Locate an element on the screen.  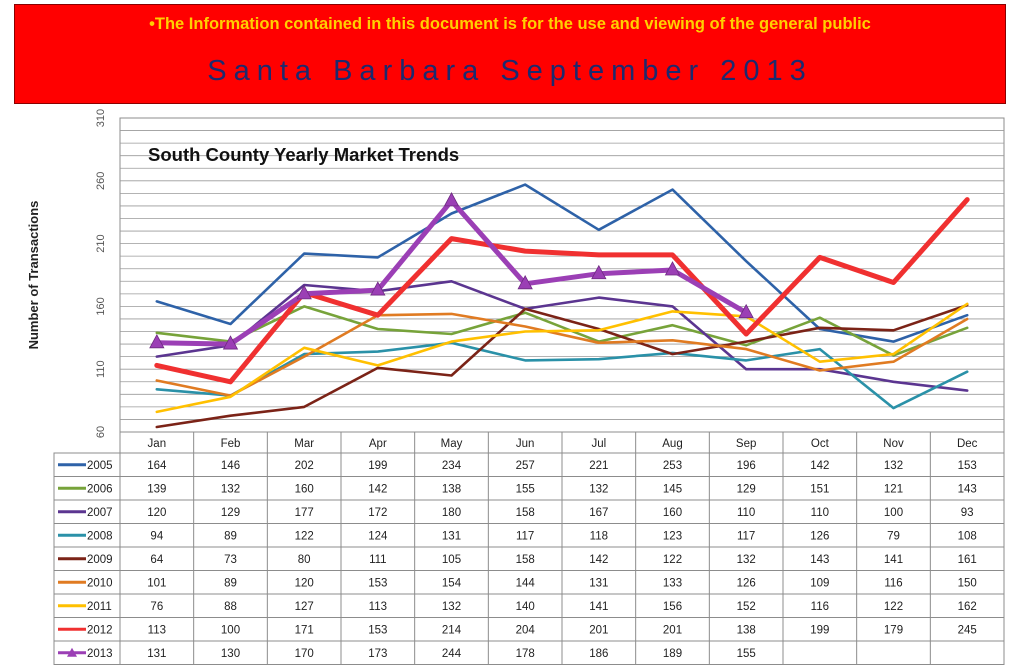
table-cell-2005: 221 is located at coordinates (598, 466).